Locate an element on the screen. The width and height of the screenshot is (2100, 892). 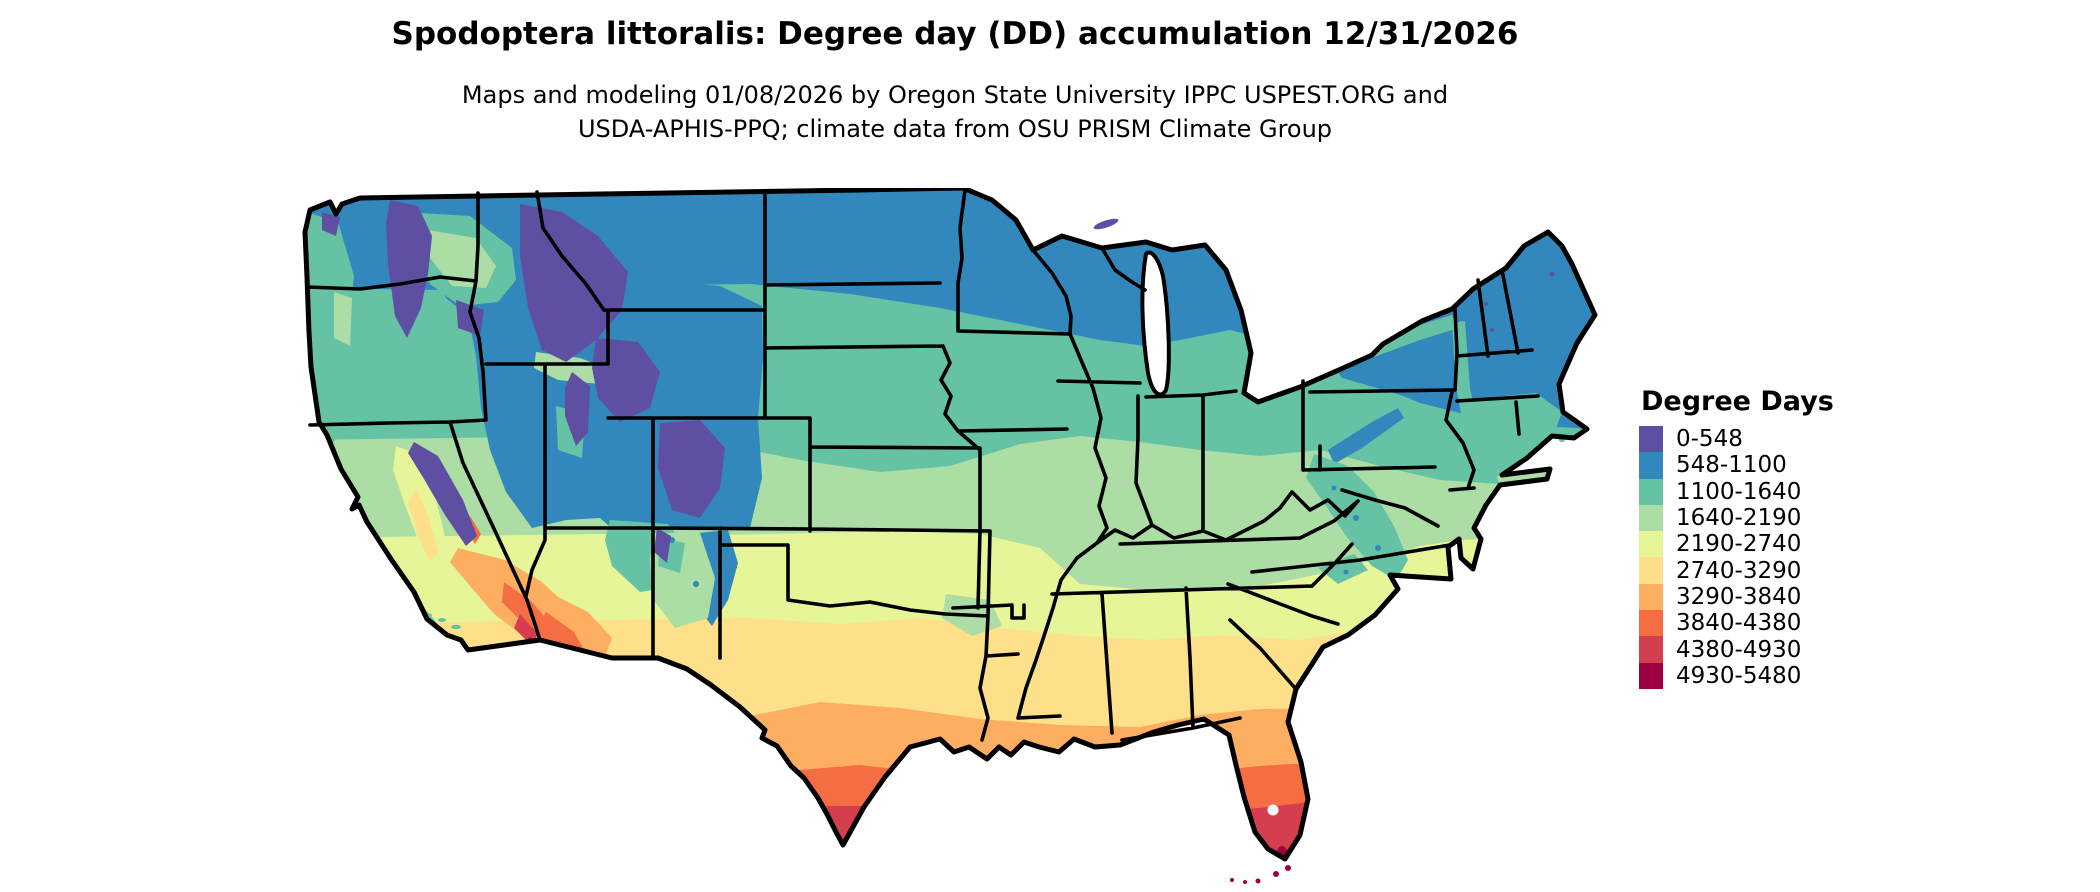
legend-item: 4930-5480 is located at coordinates (1736, 675).